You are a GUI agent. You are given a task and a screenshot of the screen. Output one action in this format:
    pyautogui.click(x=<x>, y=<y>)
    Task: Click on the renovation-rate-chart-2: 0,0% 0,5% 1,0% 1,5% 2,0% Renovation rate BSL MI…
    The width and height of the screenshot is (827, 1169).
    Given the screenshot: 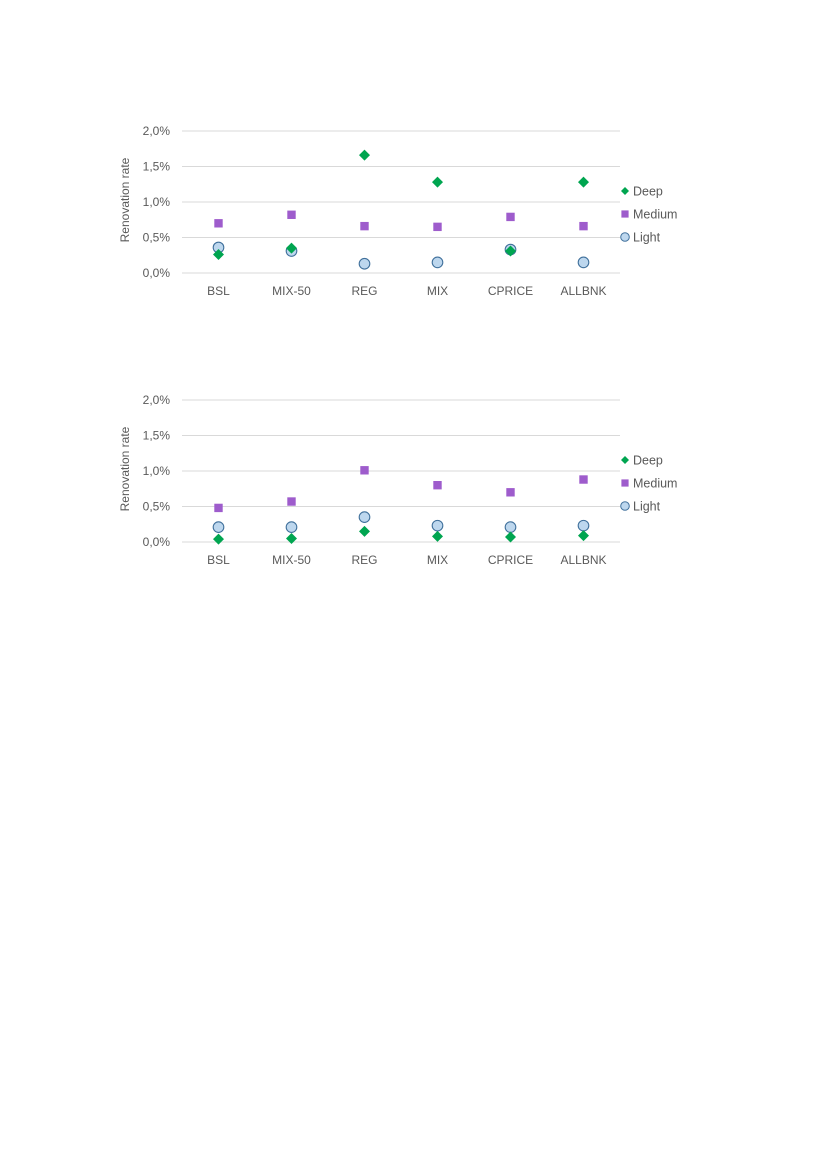 What is the action you would take?
    pyautogui.click(x=397, y=480)
    